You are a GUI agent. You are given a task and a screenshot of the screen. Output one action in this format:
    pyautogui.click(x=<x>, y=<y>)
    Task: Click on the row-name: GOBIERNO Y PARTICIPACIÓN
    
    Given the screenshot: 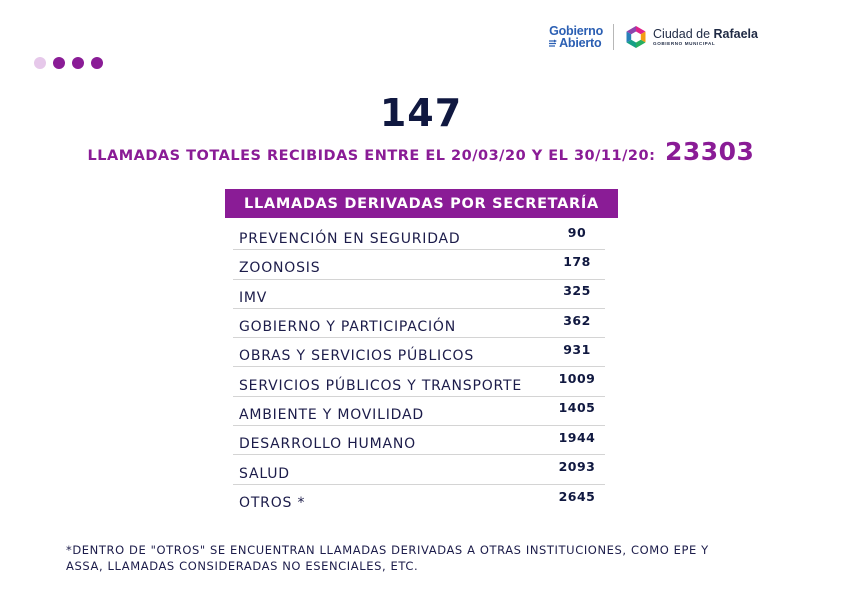 What is the action you would take?
    pyautogui.click(x=348, y=327)
    